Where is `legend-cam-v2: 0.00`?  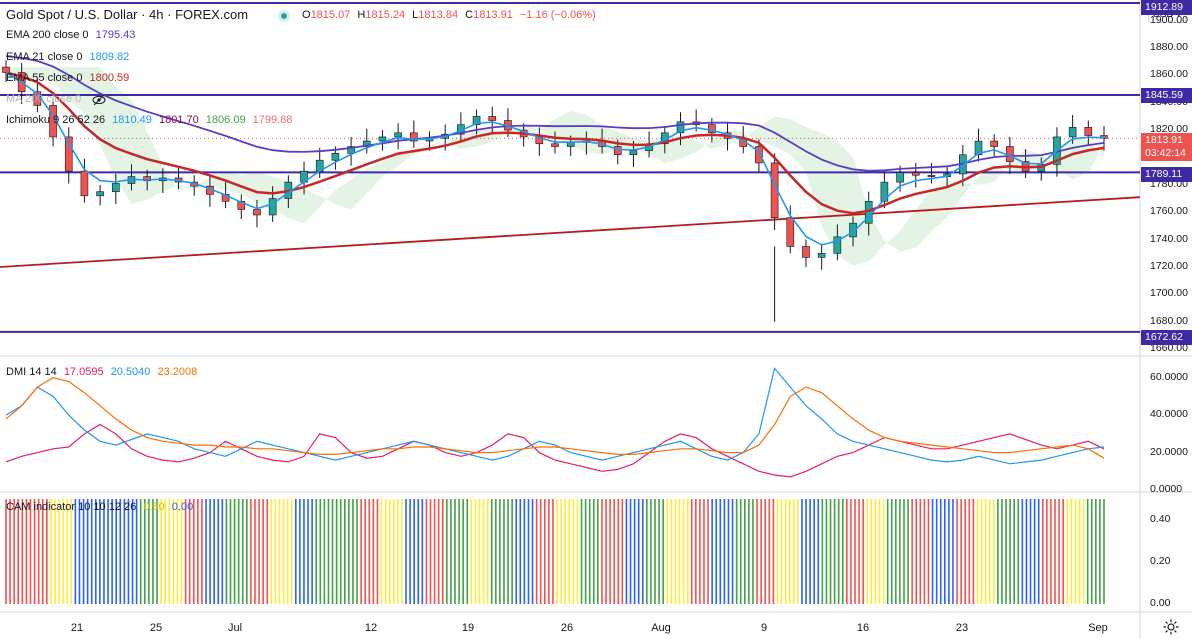 legend-cam-v2: 0.00 is located at coordinates (182, 507).